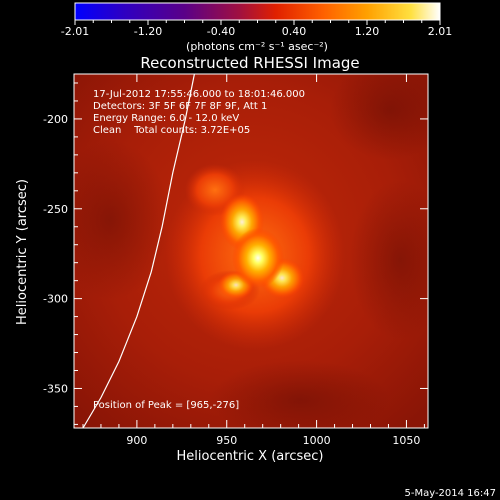 The image size is (500, 500). What do you see at coordinates (199, 94) in the screenshot?
I see `info-line-time: 17-Jul-2012 17:55:46.000 to 18:01:46.000` at bounding box center [199, 94].